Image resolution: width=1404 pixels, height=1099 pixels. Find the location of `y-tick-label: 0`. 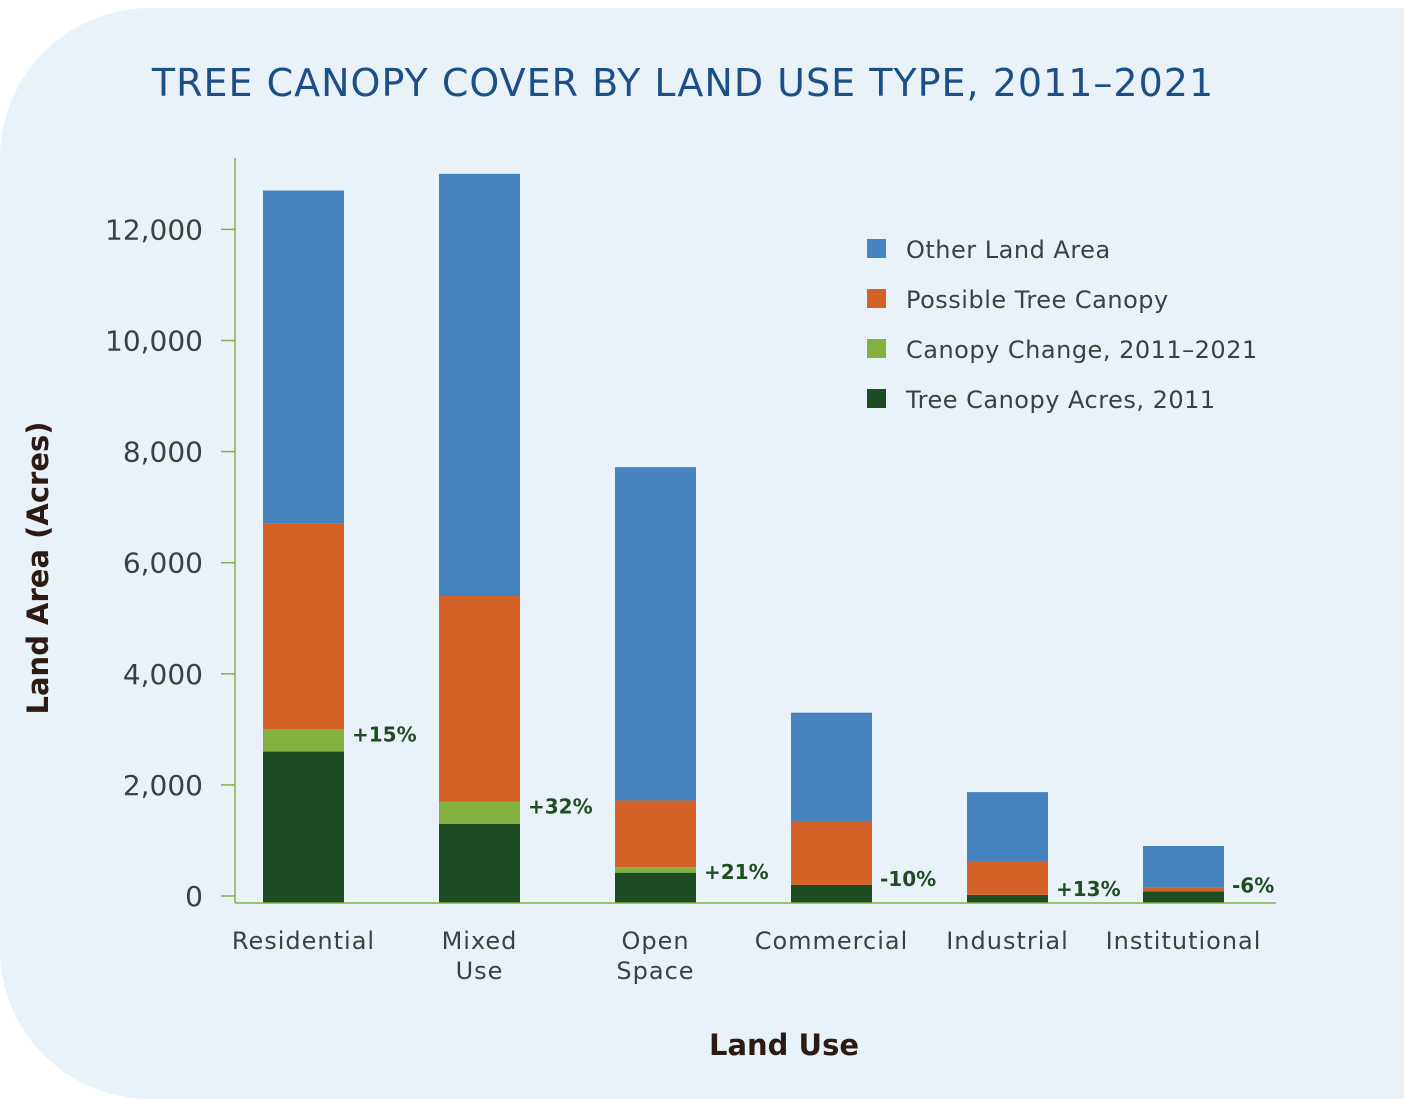

y-tick-label: 0 is located at coordinates (194, 896).